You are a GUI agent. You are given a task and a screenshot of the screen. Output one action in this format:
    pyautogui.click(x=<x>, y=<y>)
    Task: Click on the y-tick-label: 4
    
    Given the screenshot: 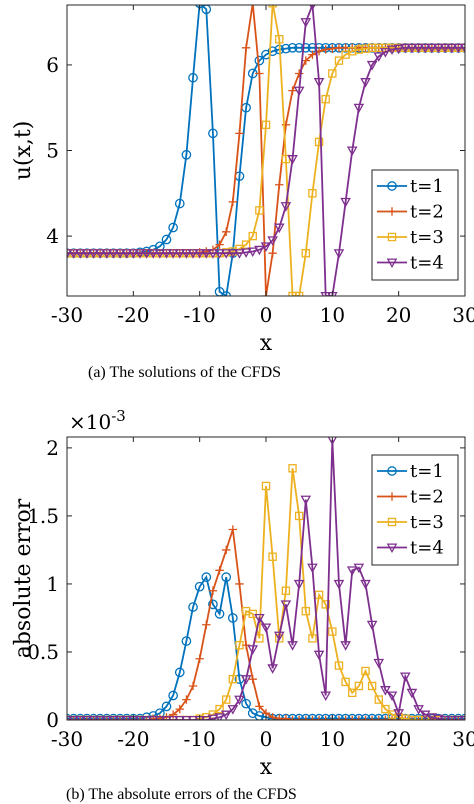 What is the action you would take?
    pyautogui.click(x=52, y=236)
    